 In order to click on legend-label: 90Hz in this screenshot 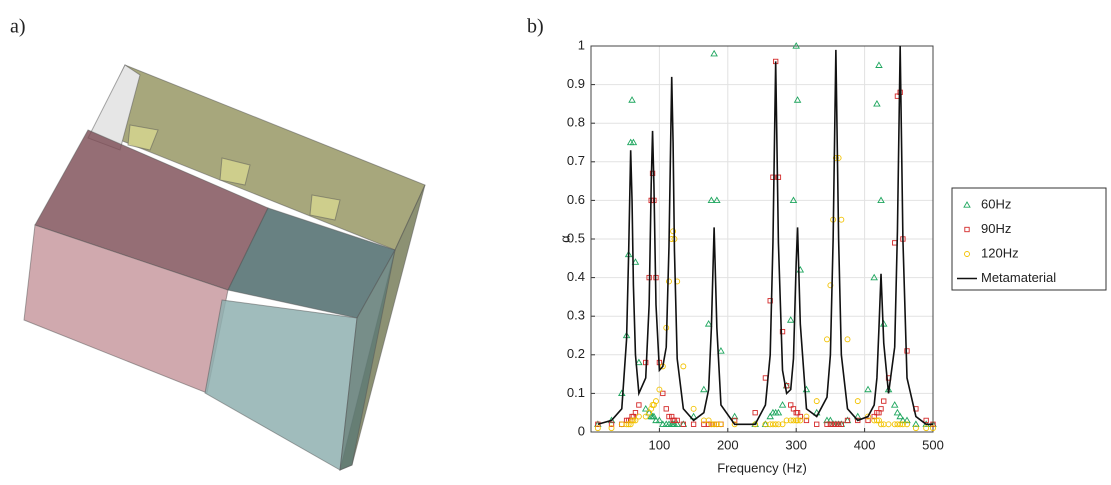, I will do `click(996, 228)`.